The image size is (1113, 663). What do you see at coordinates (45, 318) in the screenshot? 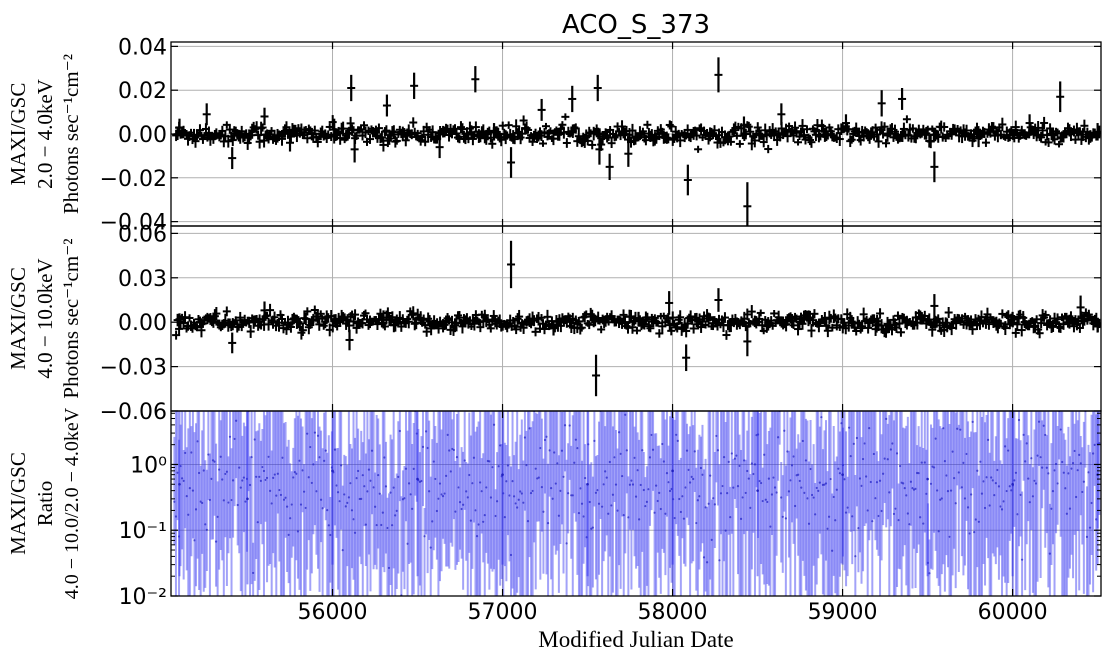
I see `y-axis-label: 4.0 − 10.0keV` at bounding box center [45, 318].